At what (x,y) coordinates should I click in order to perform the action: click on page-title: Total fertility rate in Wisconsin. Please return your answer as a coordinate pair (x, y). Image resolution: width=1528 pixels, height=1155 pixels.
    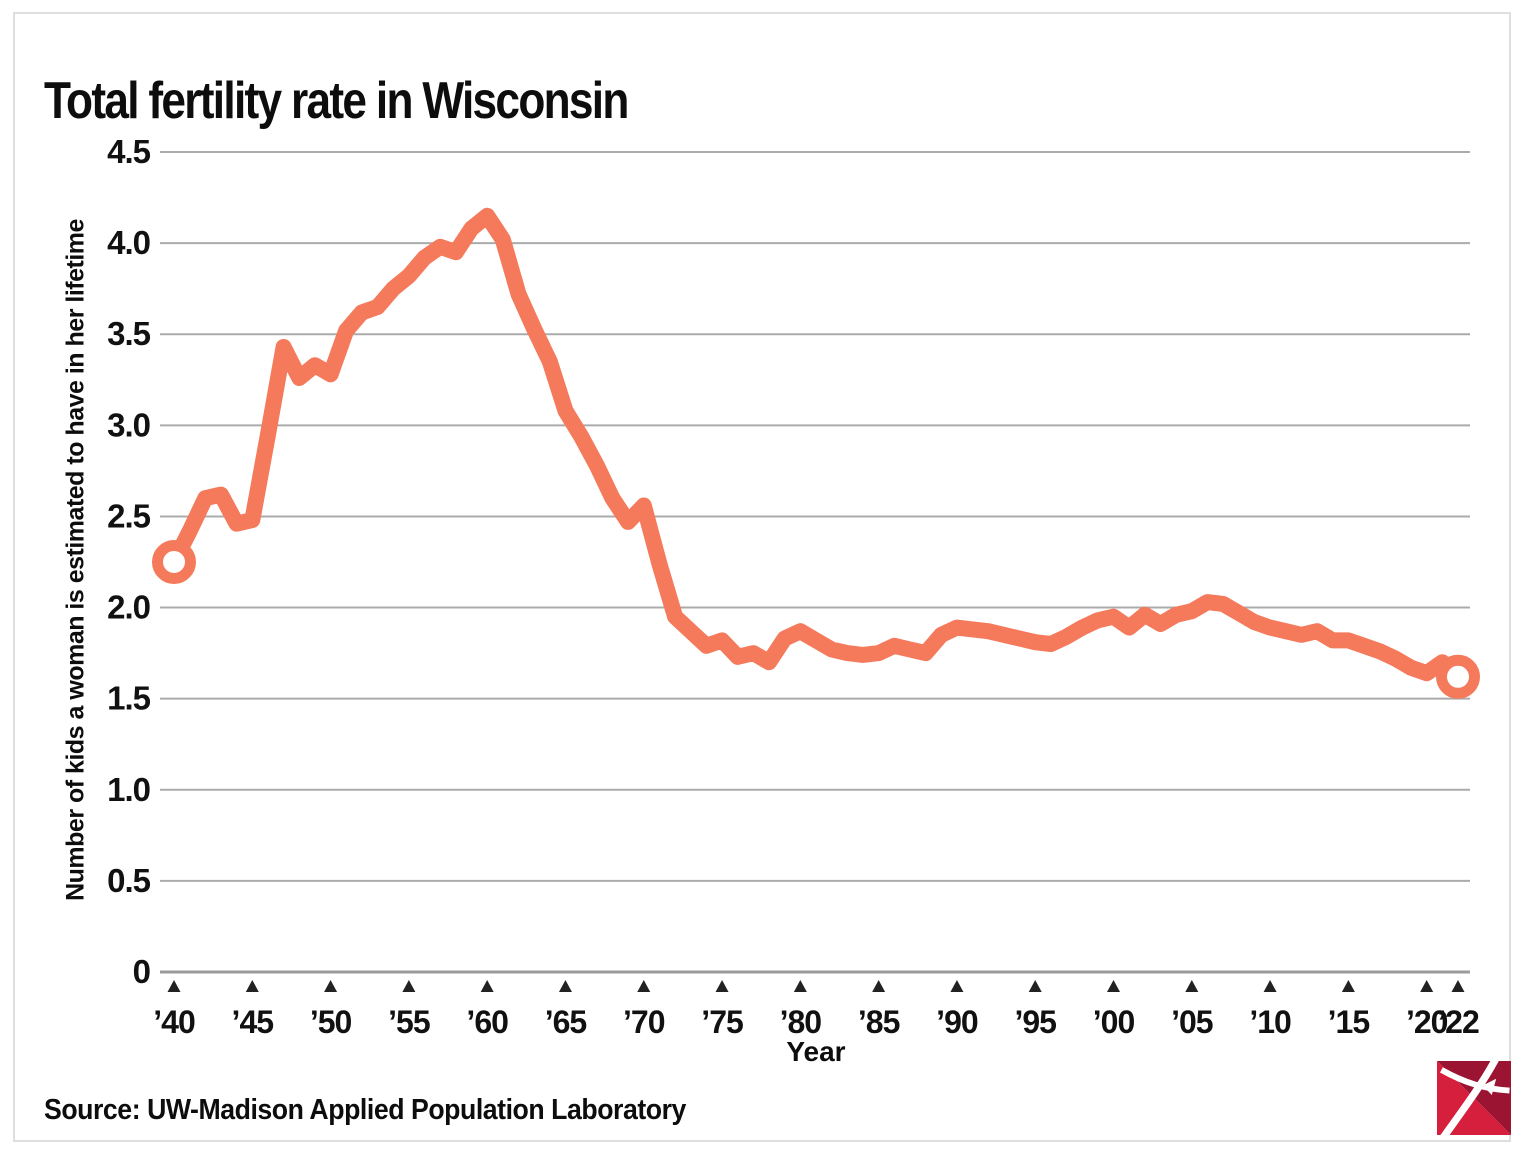
    Looking at the image, I should click on (336, 100).